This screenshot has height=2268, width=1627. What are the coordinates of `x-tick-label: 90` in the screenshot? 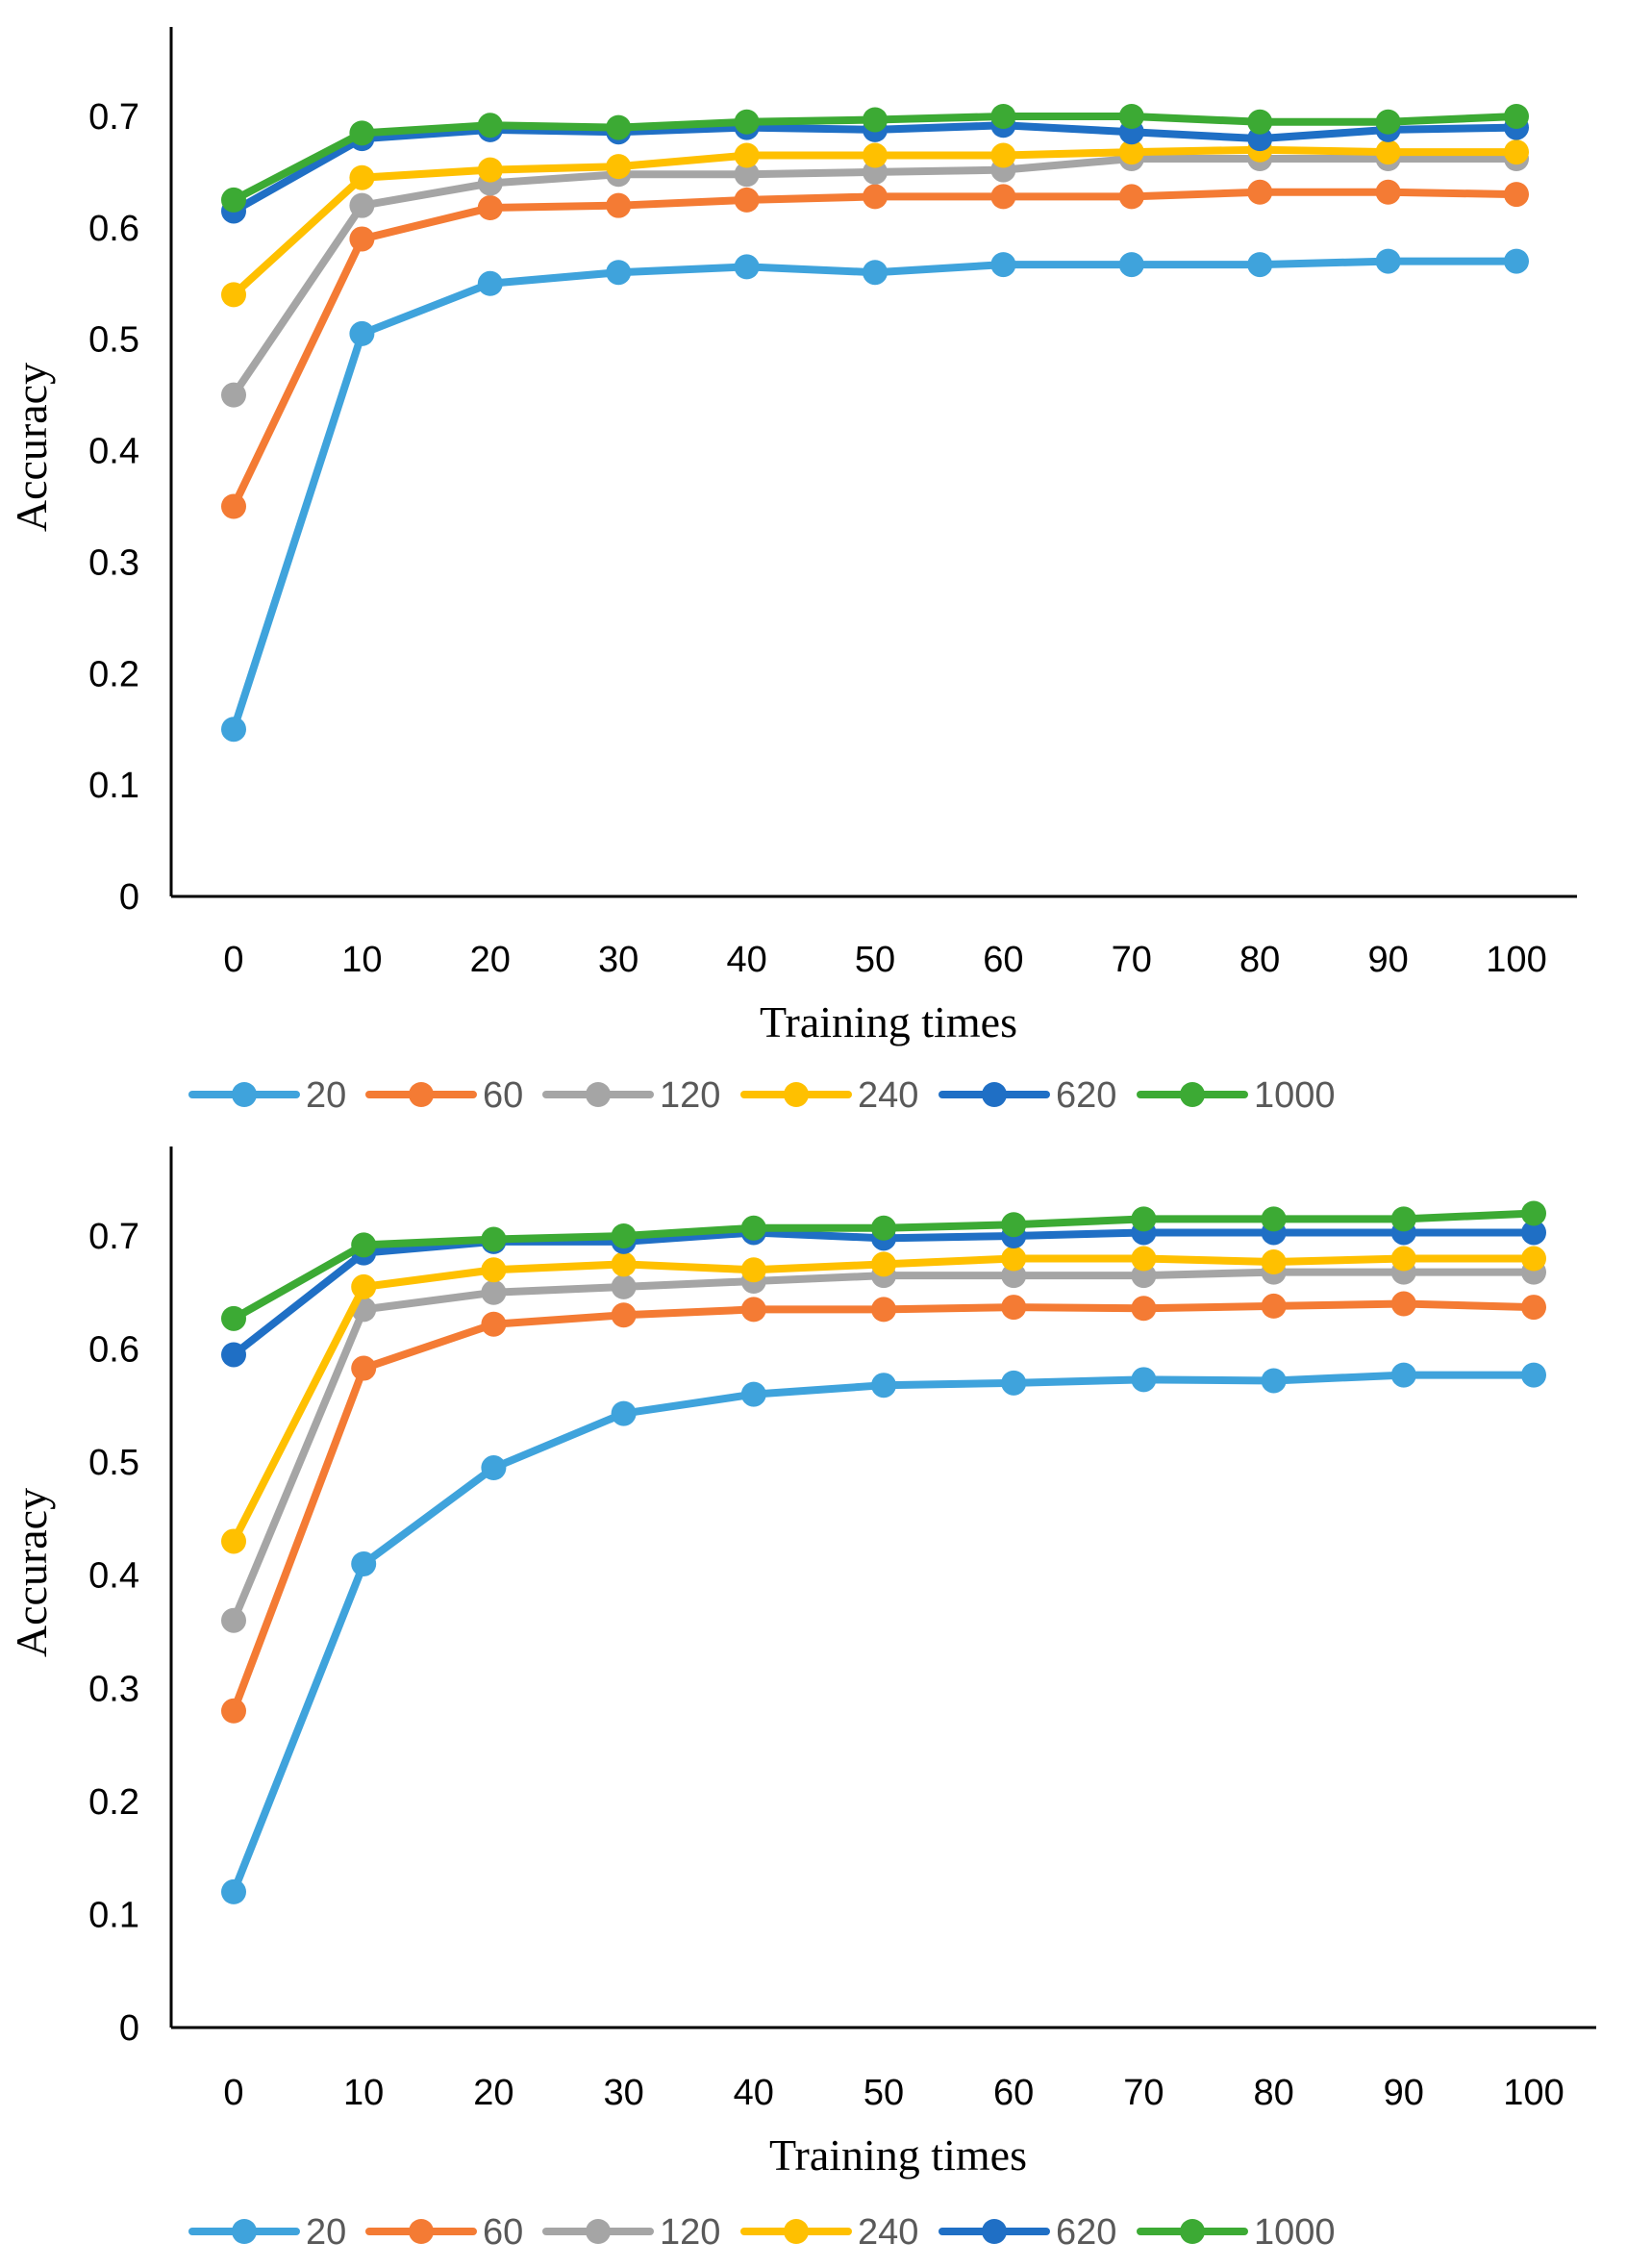 It's located at (1404, 2093).